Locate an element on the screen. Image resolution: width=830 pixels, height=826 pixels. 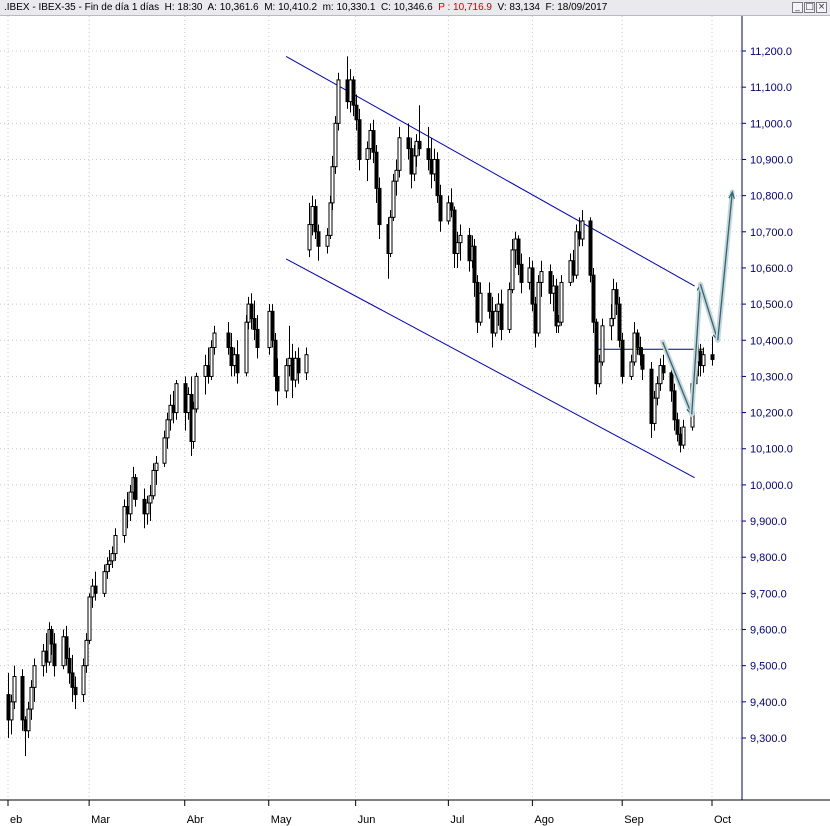
minimize-icon: _ is located at coordinates (797, 7).